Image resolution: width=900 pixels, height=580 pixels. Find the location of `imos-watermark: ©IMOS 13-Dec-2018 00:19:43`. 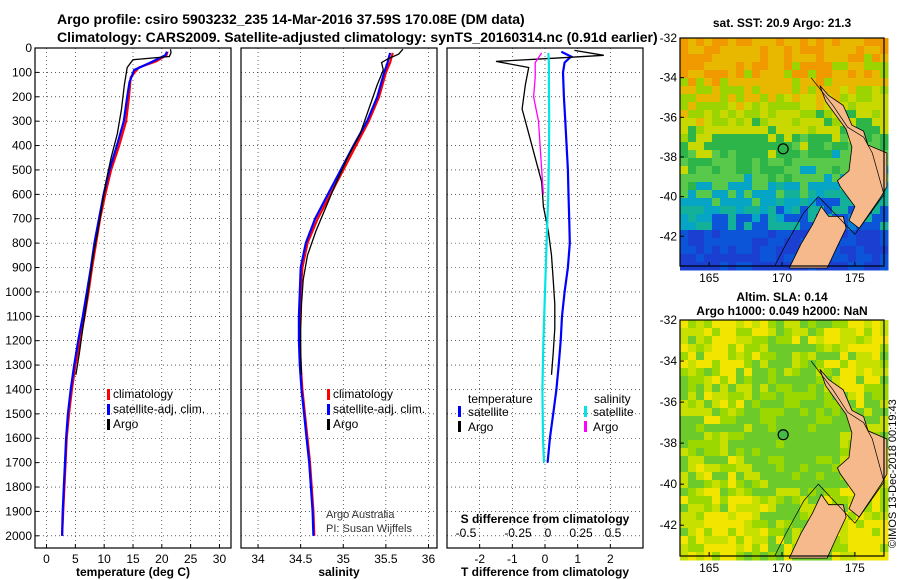

imos-watermark: ©IMOS 13-Dec-2018 00:19:43 is located at coordinates (893, 473).